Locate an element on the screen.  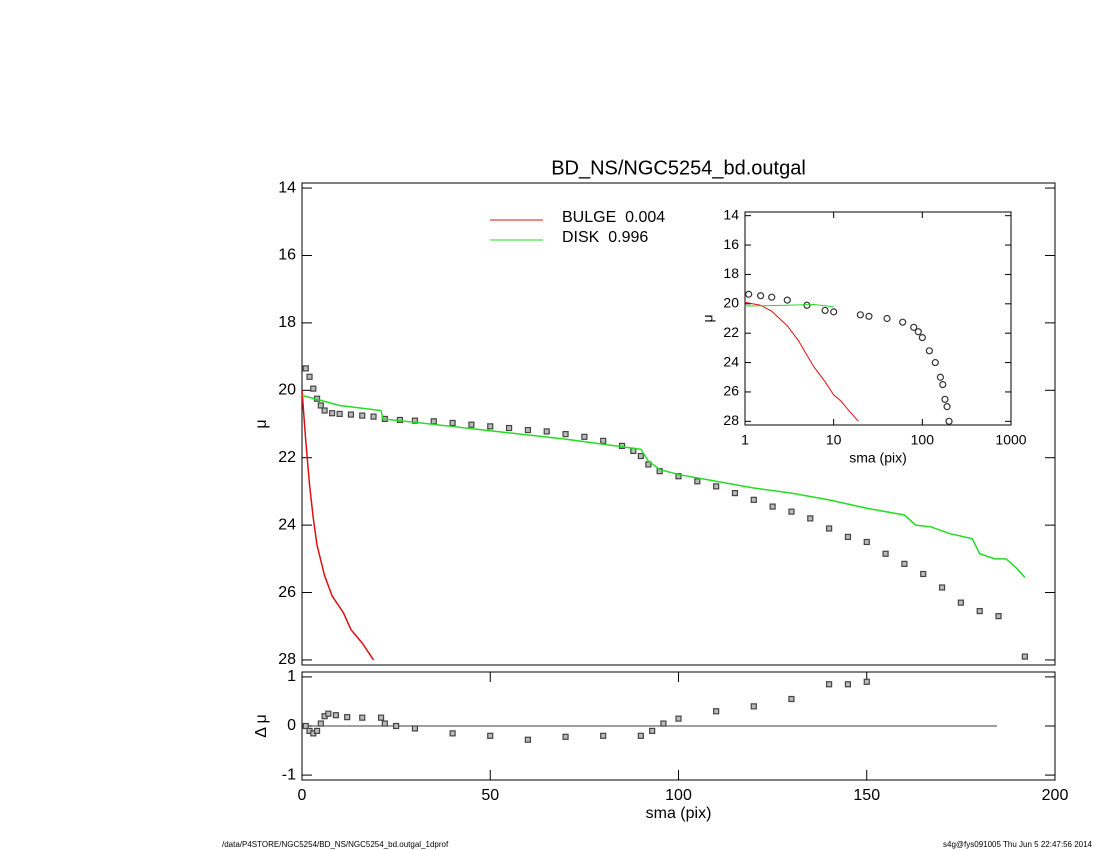
y-axis-label: Δ μ is located at coordinates (261, 725).